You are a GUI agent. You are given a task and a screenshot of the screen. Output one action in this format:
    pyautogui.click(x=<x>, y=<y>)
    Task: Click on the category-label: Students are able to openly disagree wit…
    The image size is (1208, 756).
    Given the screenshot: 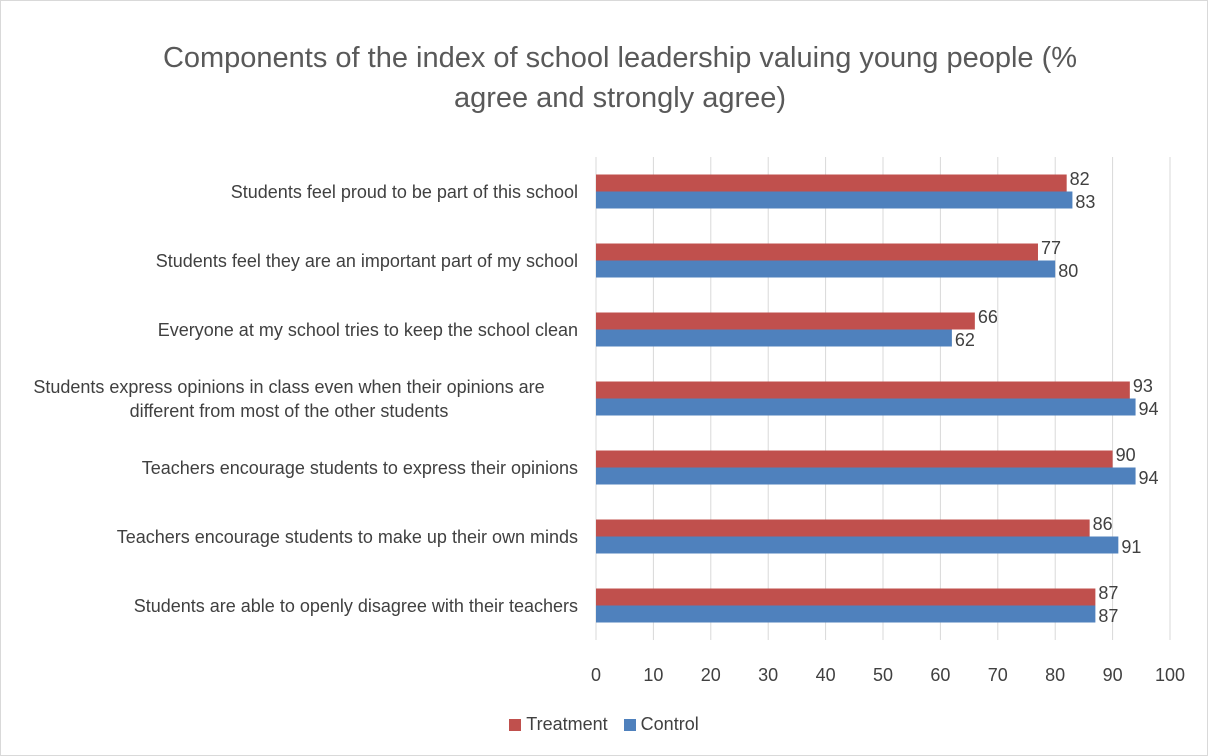 What is the action you would take?
    pyautogui.click(x=289, y=606)
    